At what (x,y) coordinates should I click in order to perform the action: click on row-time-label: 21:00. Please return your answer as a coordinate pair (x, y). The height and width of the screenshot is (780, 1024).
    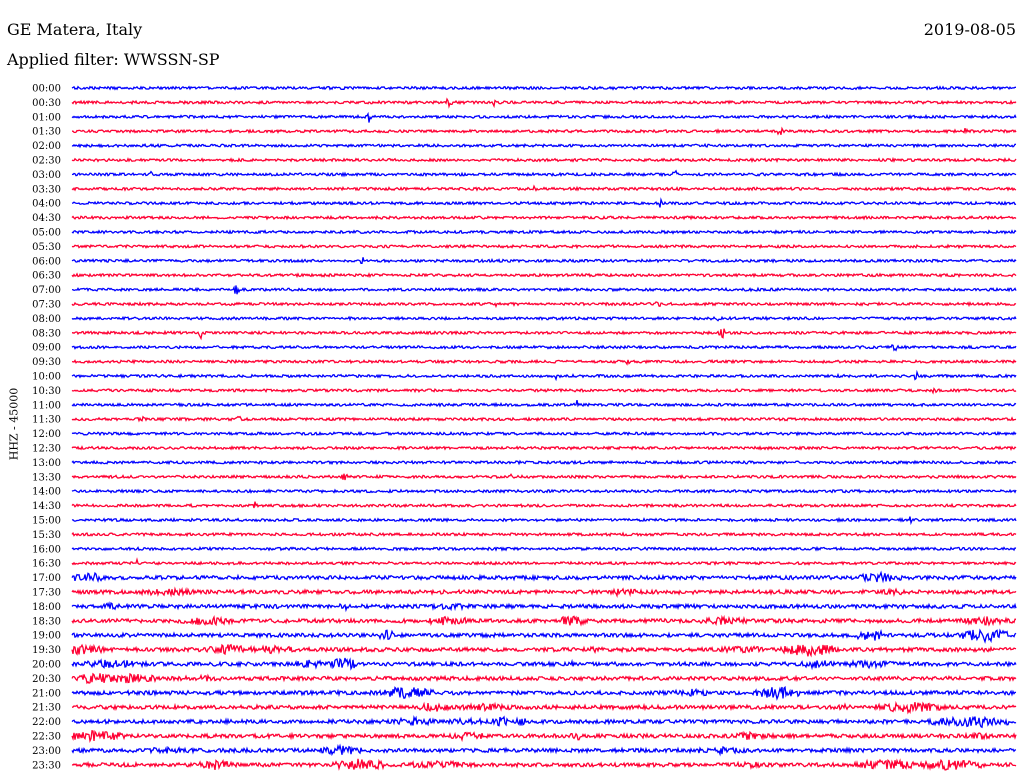
    Looking at the image, I should click on (46, 693).